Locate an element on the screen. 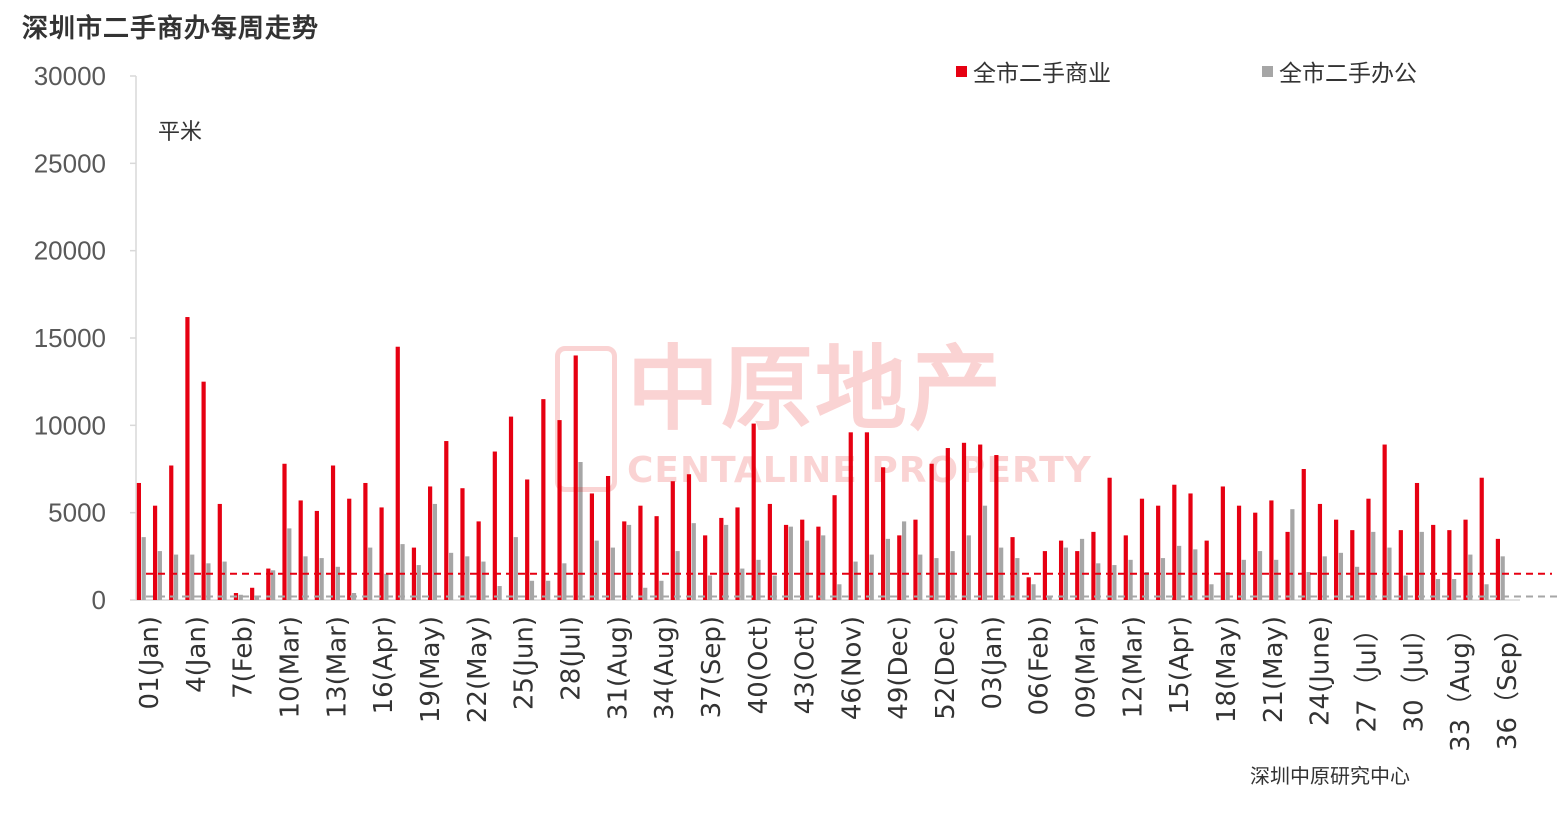 Image resolution: width=1561 pixels, height=816 pixels. x-tick-label: 52(Dec) is located at coordinates (946, 668).